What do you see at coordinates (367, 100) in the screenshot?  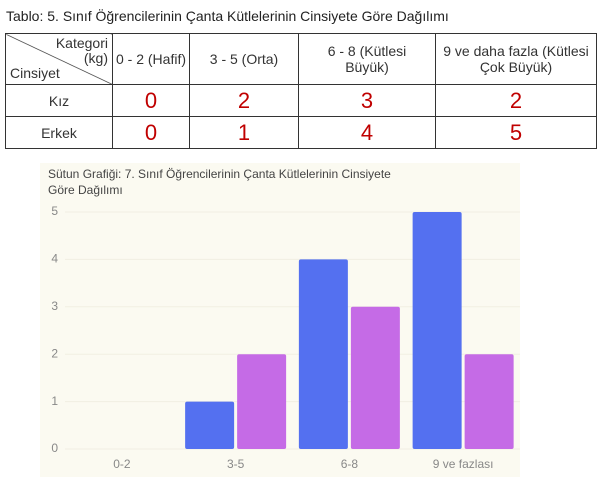 I see `cell-value: 3` at bounding box center [367, 100].